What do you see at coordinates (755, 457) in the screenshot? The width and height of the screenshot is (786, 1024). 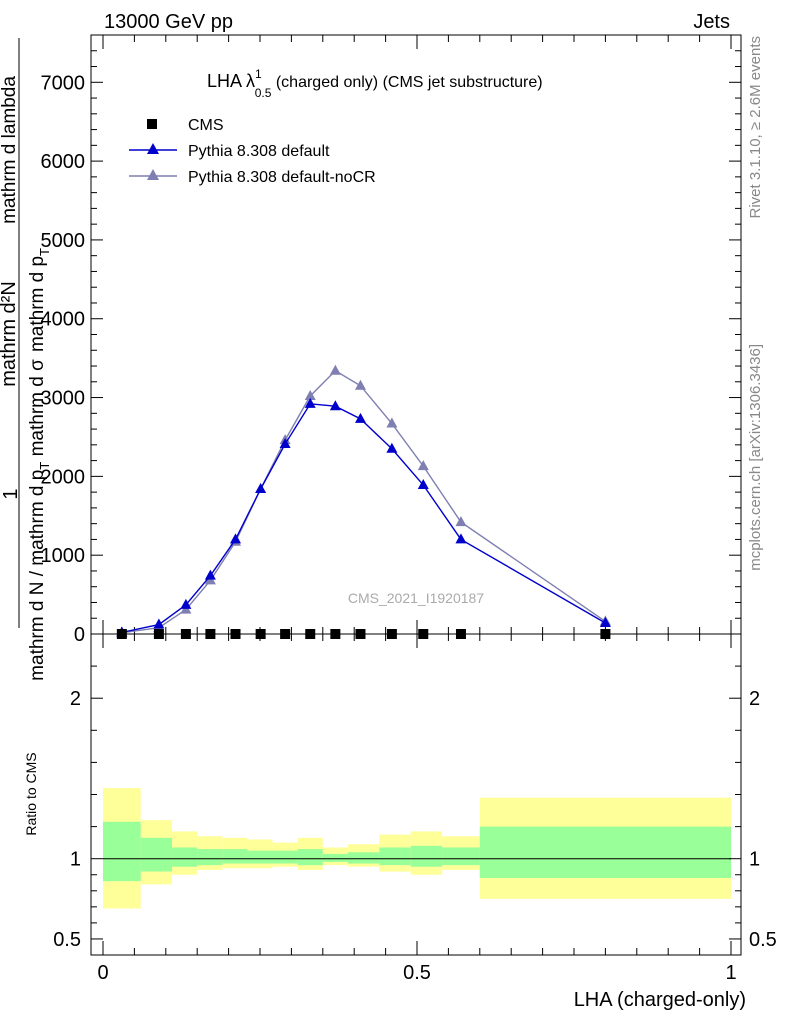 I see `mcplots-label: mcplots.cern.ch [arXiv:1306.3436]` at bounding box center [755, 457].